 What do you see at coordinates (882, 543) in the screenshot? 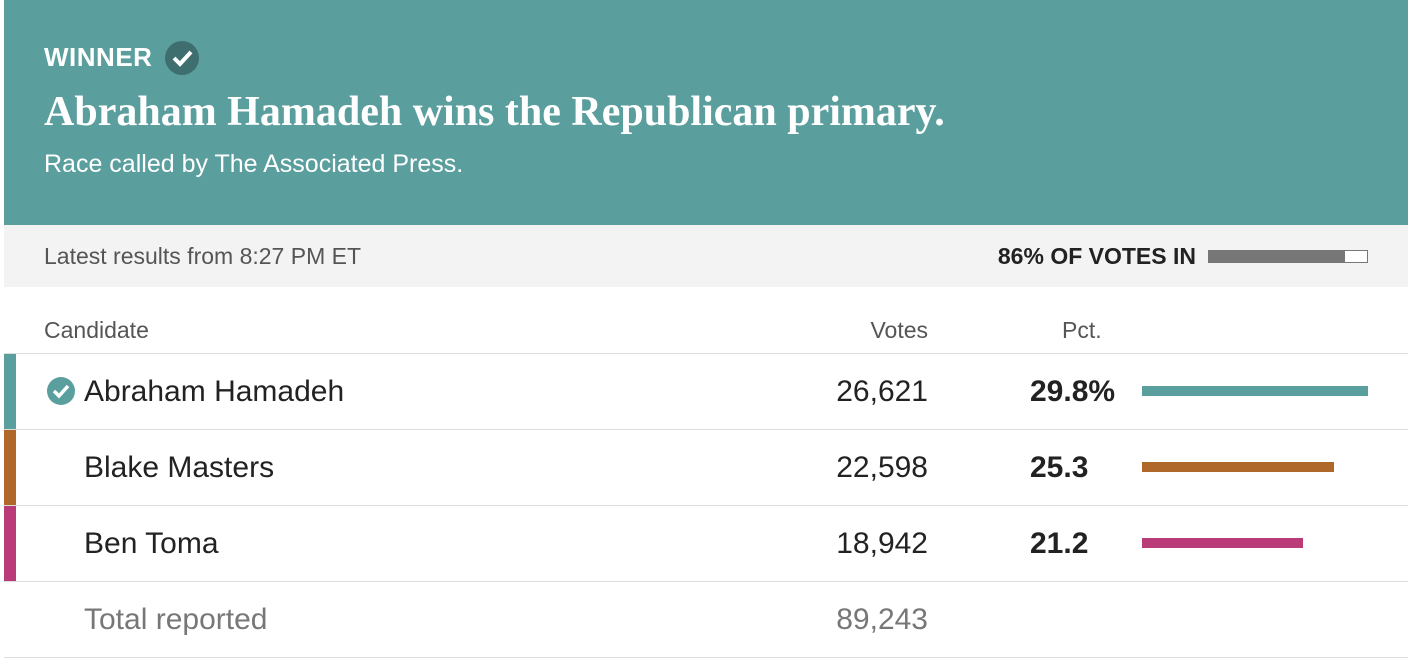
I see `votes: 18,942` at bounding box center [882, 543].